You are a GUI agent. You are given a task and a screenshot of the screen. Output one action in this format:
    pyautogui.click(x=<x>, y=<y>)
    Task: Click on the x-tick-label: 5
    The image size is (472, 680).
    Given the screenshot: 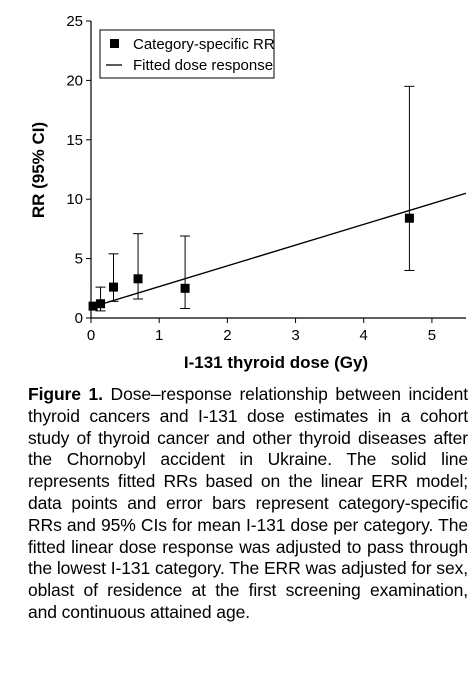 What is the action you would take?
    pyautogui.click(x=432, y=335)
    